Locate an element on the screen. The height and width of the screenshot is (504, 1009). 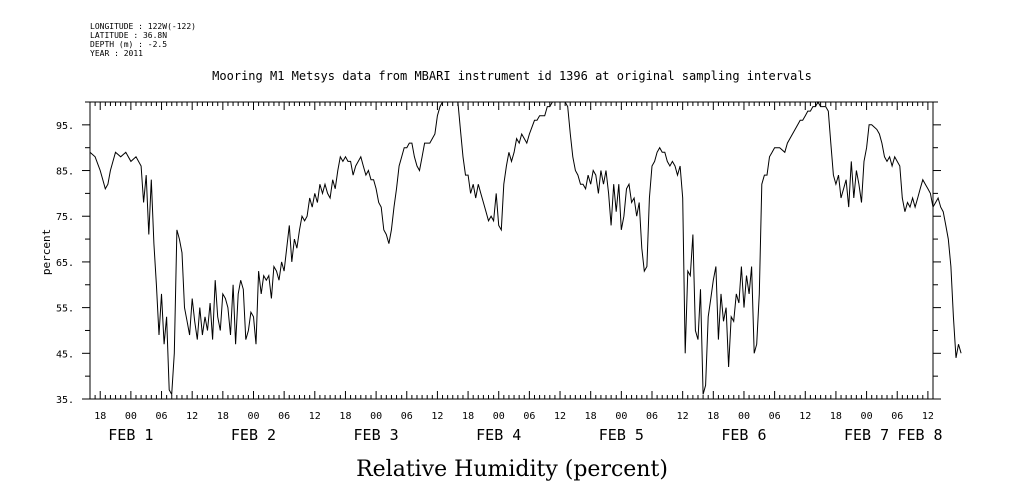
y-tick-label: 85. is located at coordinates (65, 172).